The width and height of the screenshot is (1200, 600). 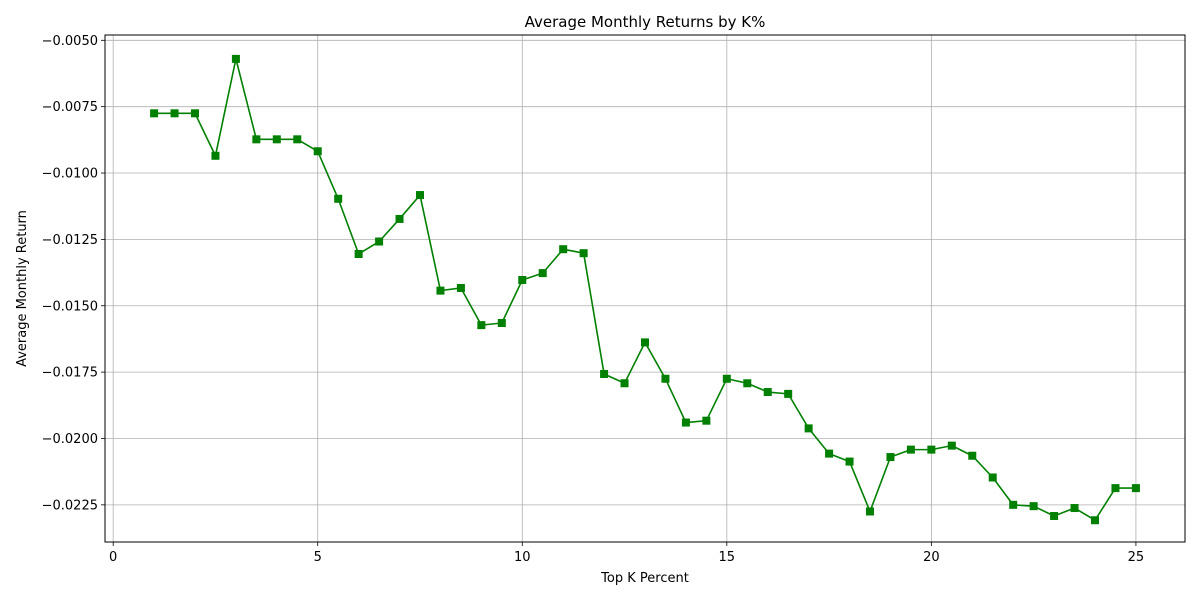 I want to click on x-tick-label: 15, so click(x=727, y=557).